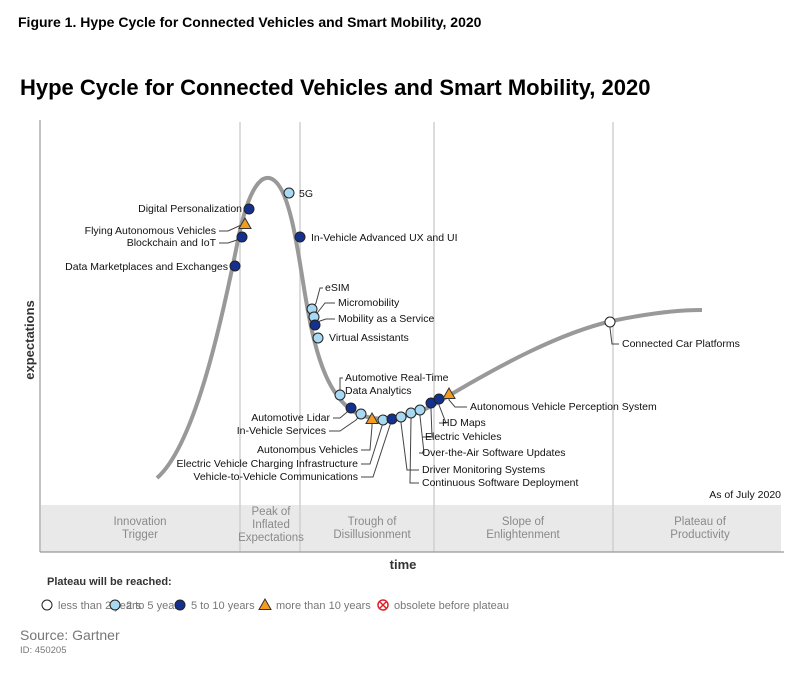 Image resolution: width=800 pixels, height=678 pixels. Describe the element at coordinates (700, 528) in the screenshot. I see `phase-label: Plateau of Productivity` at that location.